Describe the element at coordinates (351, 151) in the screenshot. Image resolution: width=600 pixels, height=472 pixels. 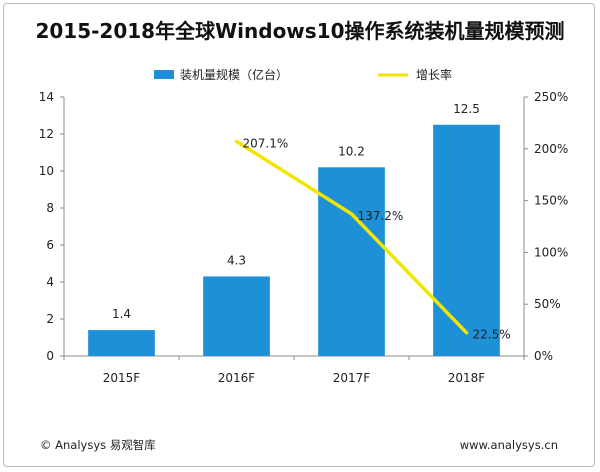
I see `bar-value-label: 10.2` at that location.